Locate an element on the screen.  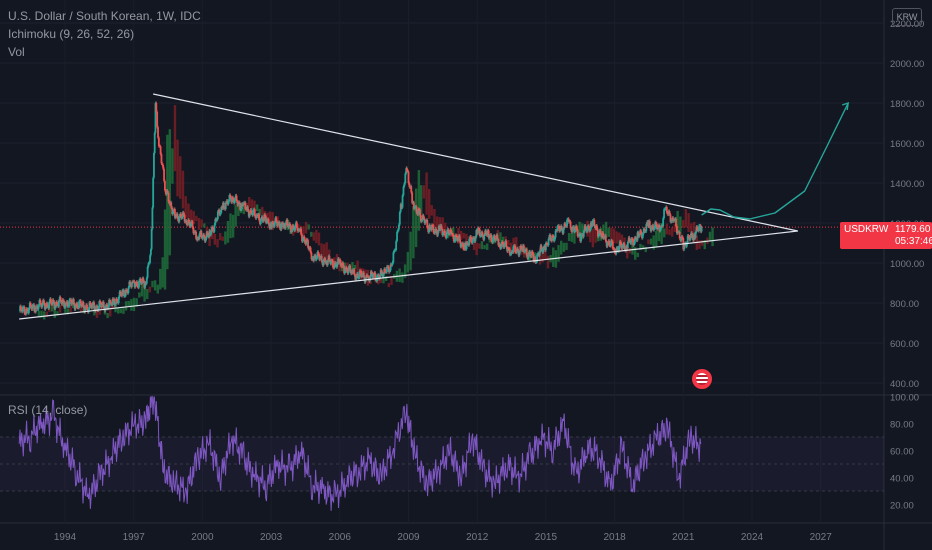
us-flag-icon is located at coordinates (702, 379).